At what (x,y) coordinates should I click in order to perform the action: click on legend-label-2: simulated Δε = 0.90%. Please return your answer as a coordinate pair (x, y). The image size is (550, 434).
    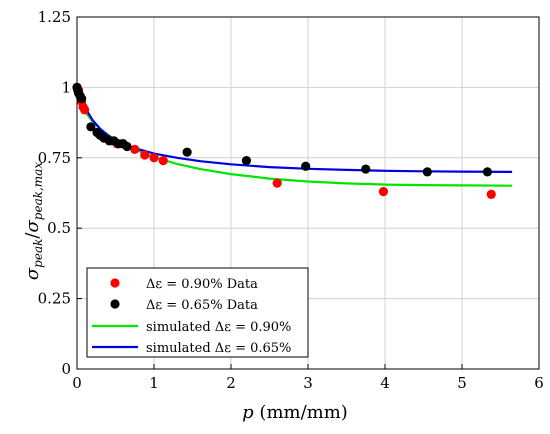
    Looking at the image, I should click on (218, 327).